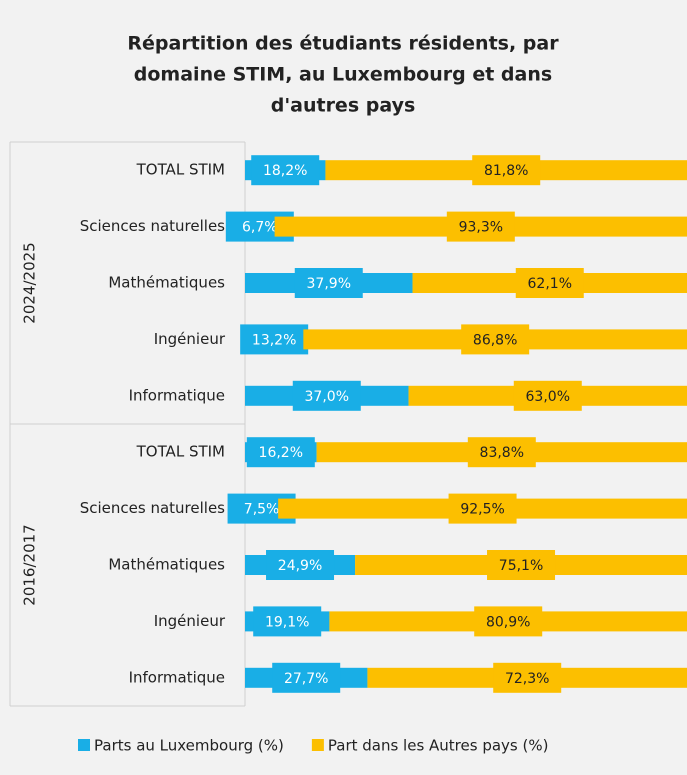 This screenshot has height=775, width=687. I want to click on data-label: 37,0%, so click(327, 397).